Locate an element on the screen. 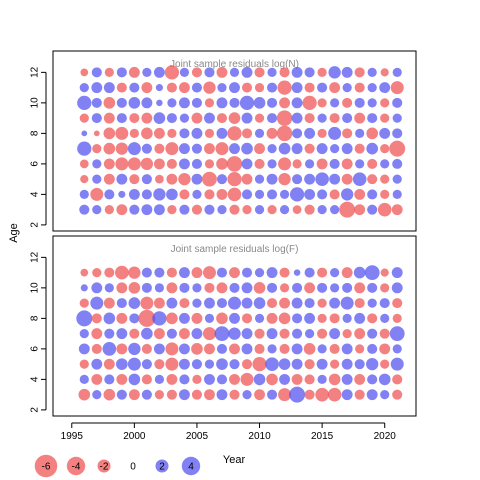 Image resolution: width=480 pixels, height=480 pixels. panel-title: Joint sample residuals log(F) is located at coordinates (235, 249).